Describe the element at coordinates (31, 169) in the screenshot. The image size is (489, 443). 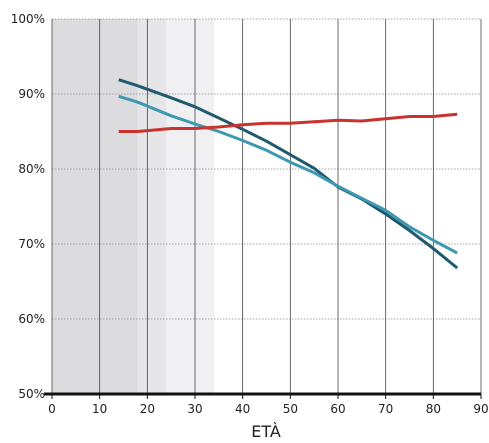
I see `y-tick-label-80: 80%` at that location.